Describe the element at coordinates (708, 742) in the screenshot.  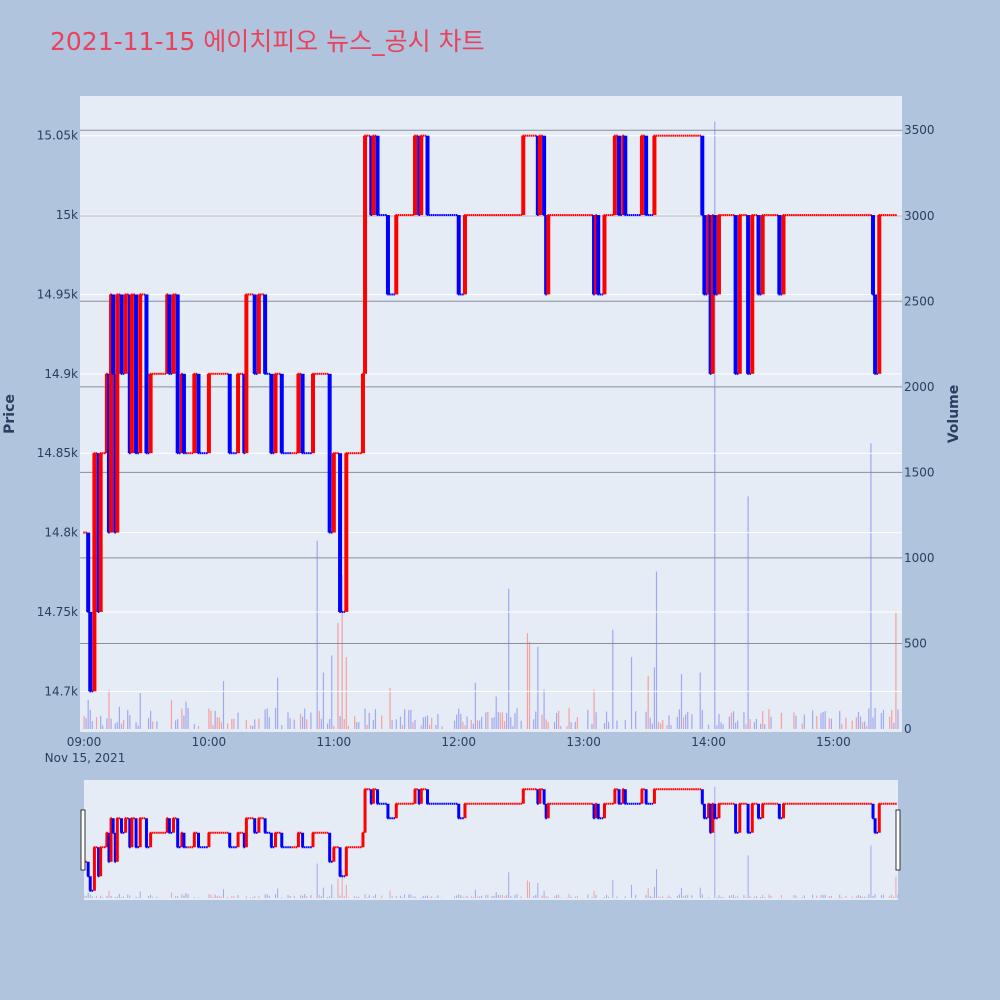
I see `time-tick-label: 14:00` at that location.